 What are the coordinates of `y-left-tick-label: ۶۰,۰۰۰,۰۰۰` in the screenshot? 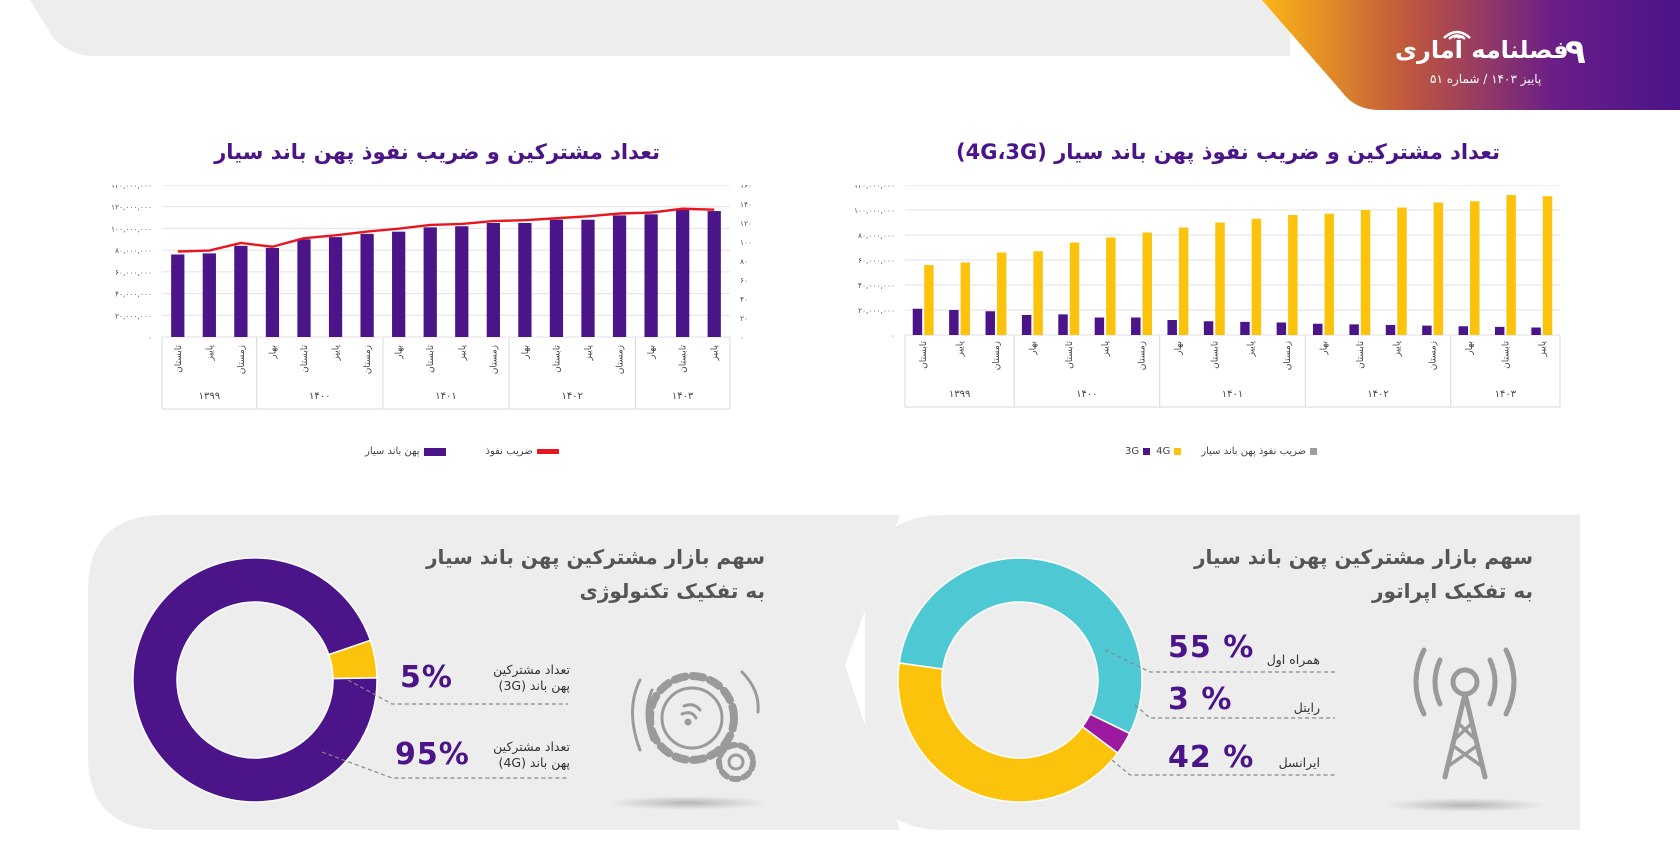 It's located at (133, 272).